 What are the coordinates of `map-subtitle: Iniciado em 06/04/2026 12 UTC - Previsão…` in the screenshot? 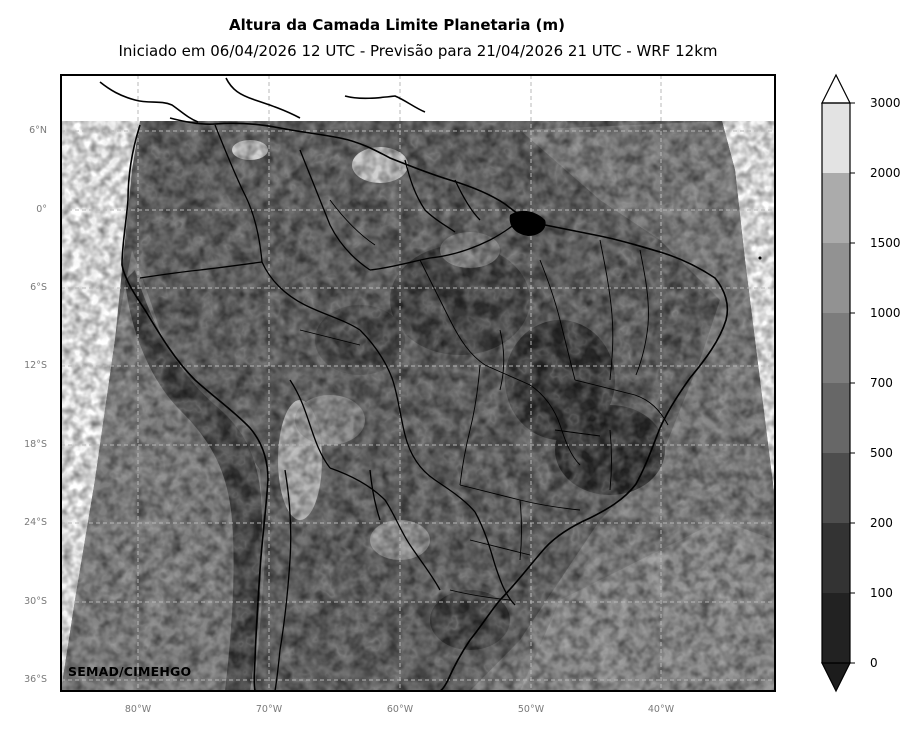 It's located at (418, 51).